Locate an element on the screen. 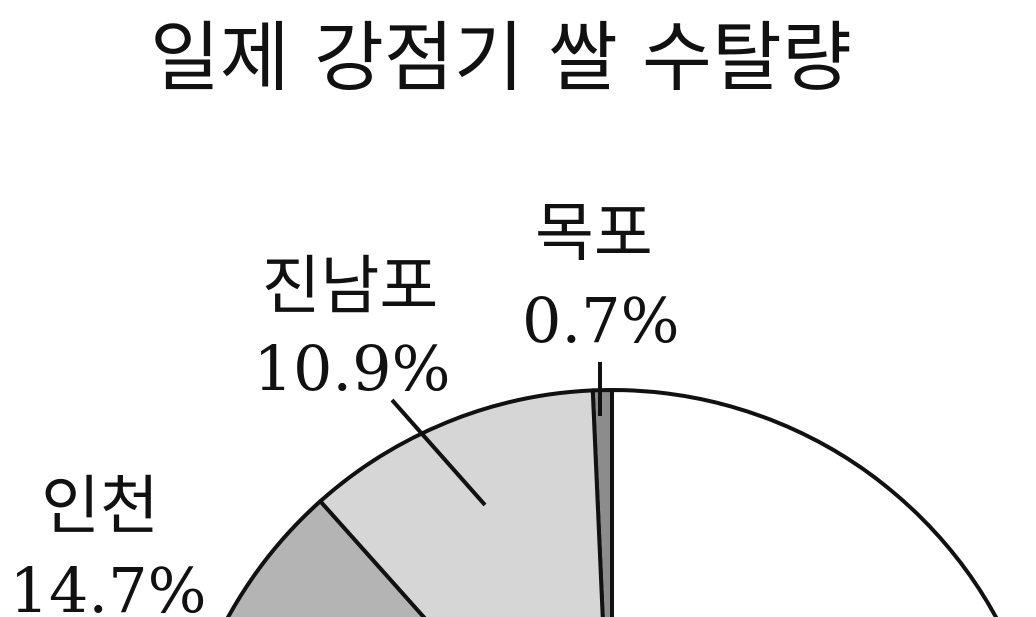 The image size is (1036, 617). pie-slice-remaining is located at coordinates (804, 502).